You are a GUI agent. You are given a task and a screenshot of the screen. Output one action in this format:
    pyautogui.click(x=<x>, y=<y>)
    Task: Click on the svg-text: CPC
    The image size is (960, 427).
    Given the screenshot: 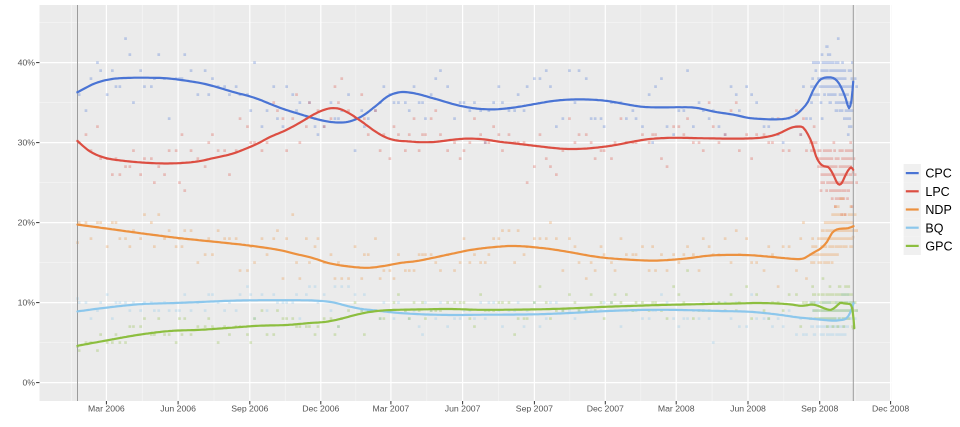 What is the action you would take?
    pyautogui.click(x=938, y=174)
    